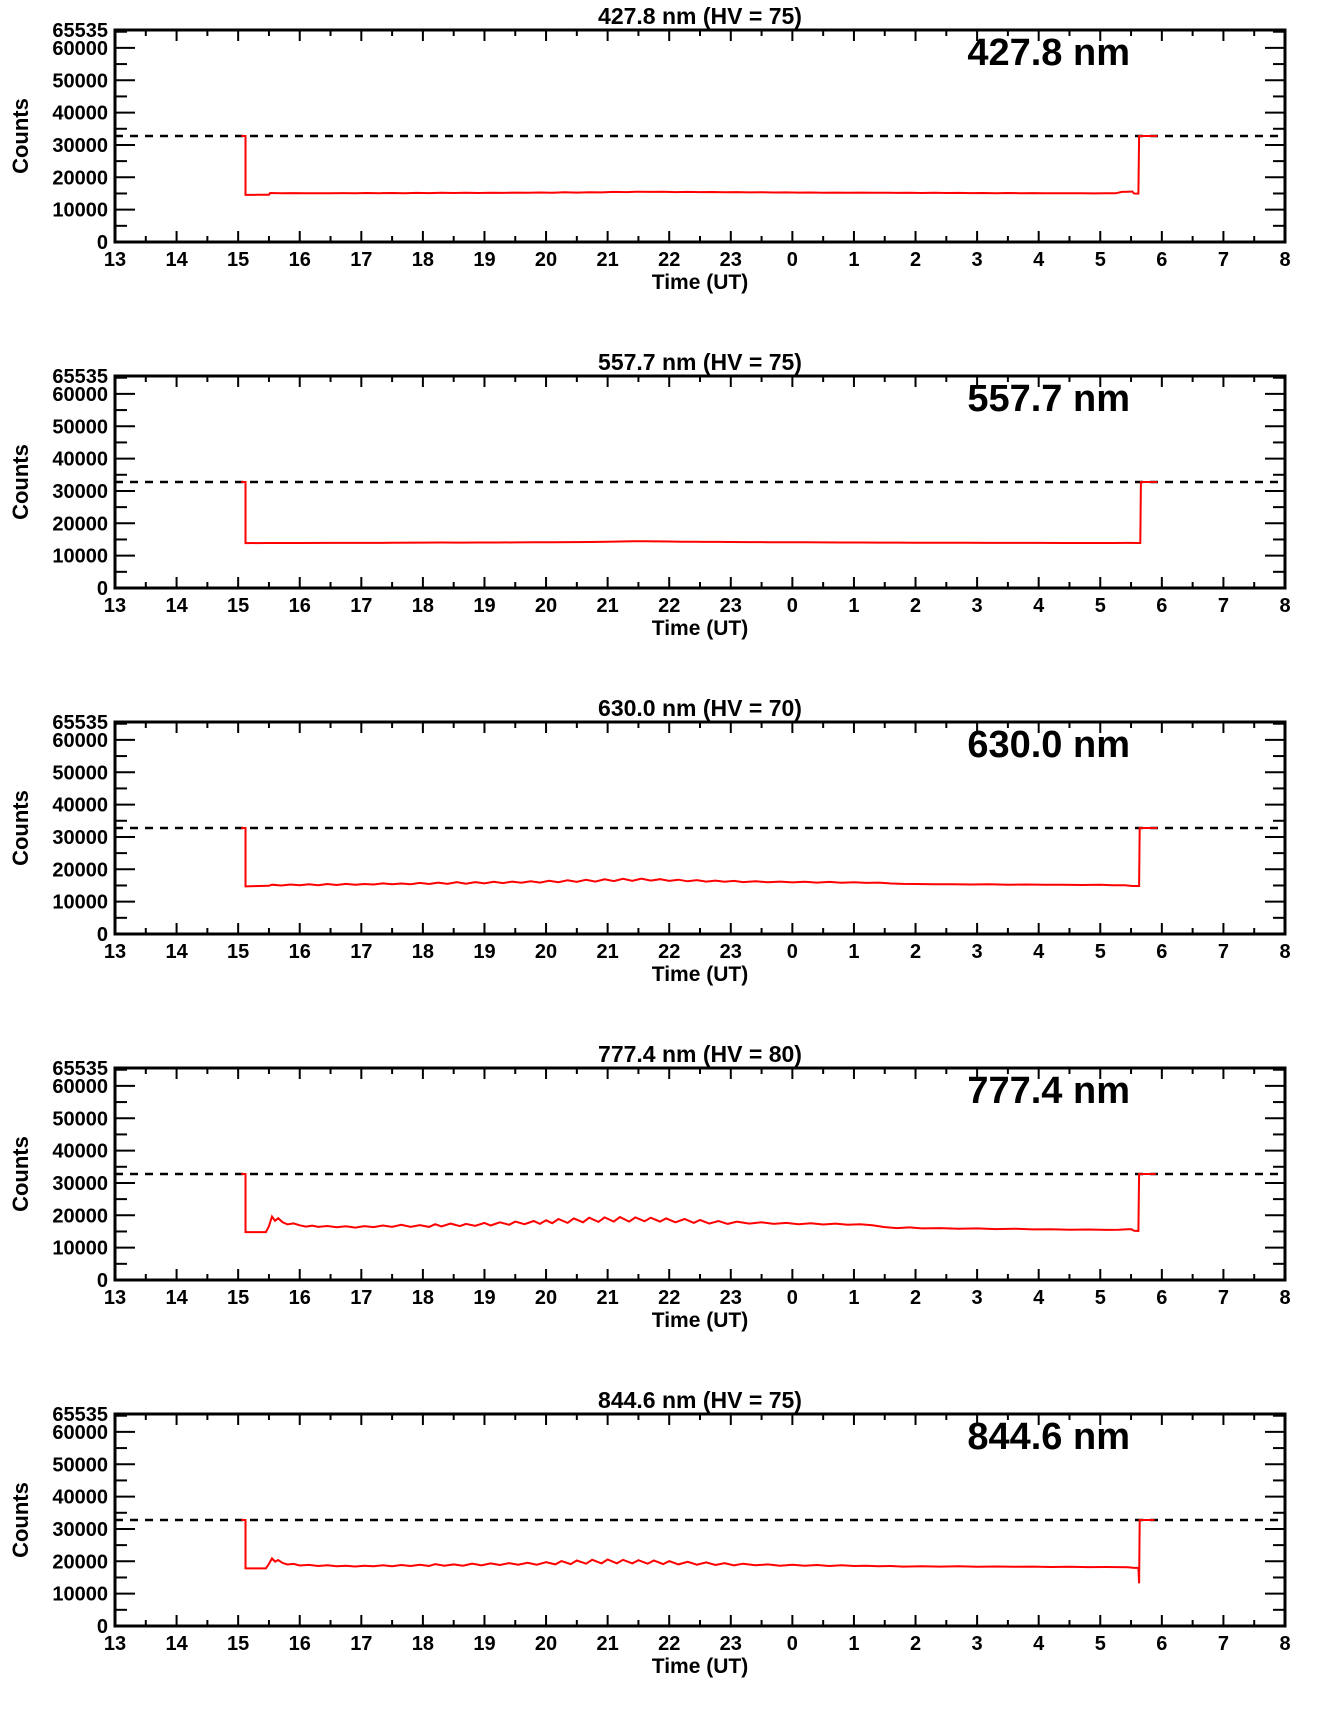  I want to click on panel-title: 630.0 nm (HV = 70), so click(700, 708).